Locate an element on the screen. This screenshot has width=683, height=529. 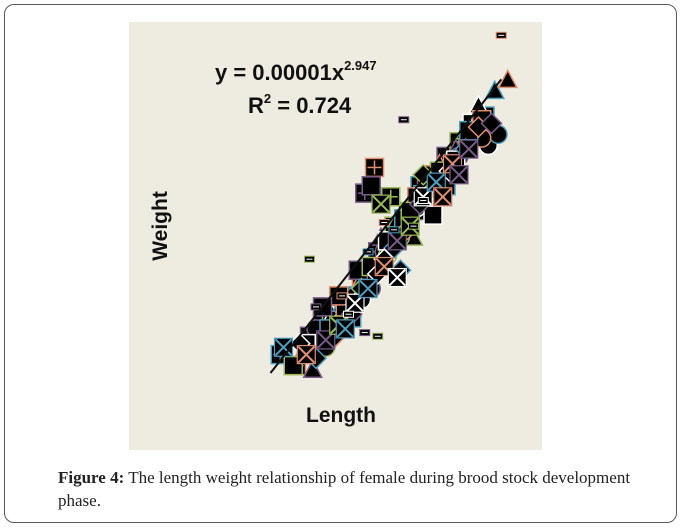
equation-text: y = 0.00001x is located at coordinates (280, 72).